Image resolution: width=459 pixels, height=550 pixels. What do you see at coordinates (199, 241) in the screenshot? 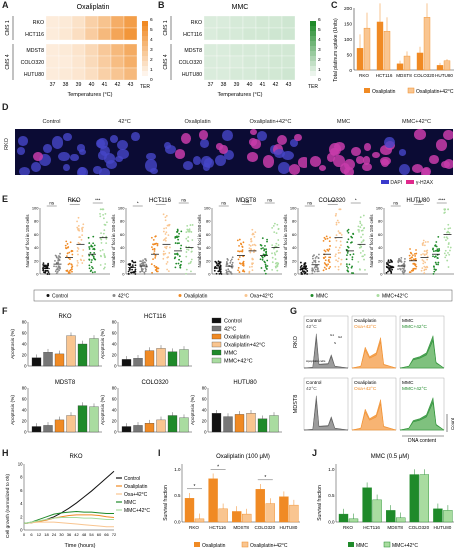
I see `scatter-ylabel: Number of foci in 150 cells` at bounding box center [199, 241].